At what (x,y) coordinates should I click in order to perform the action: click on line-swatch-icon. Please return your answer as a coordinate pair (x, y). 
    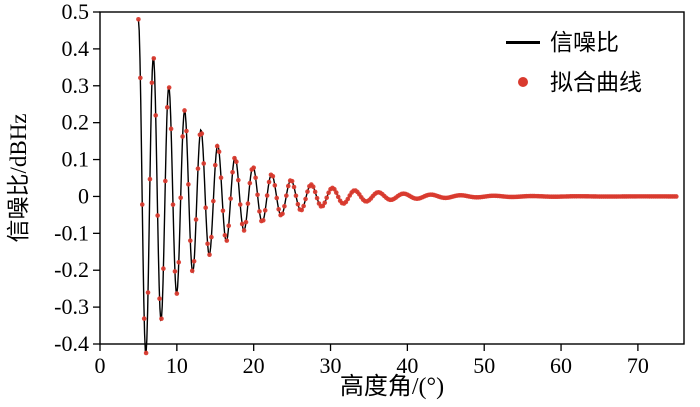
    Looking at the image, I should click on (523, 42).